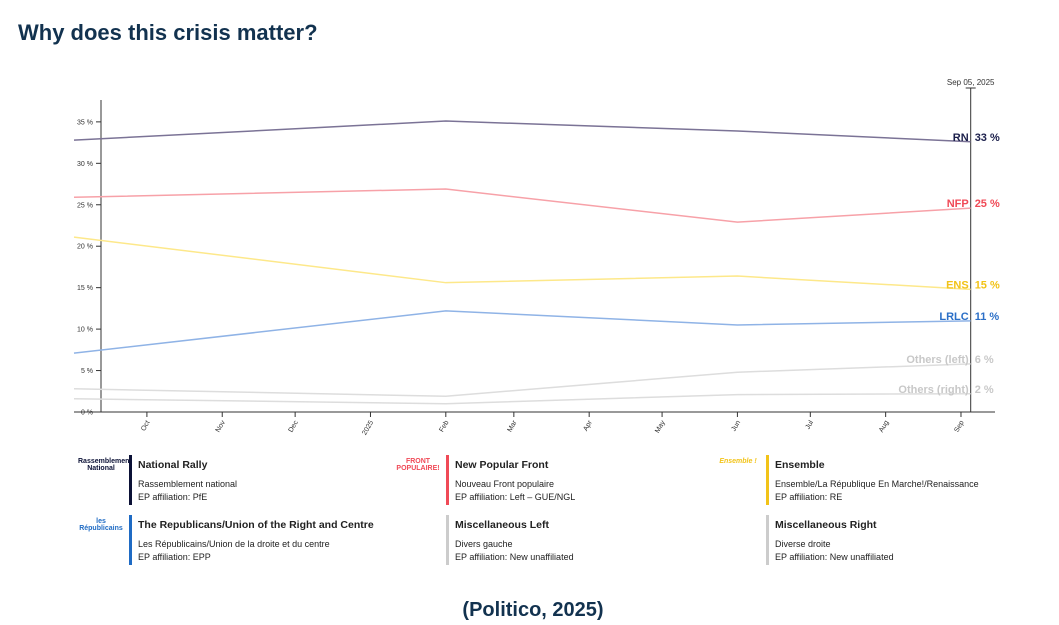  I want to click on x-tick-label: Mar, so click(512, 426).